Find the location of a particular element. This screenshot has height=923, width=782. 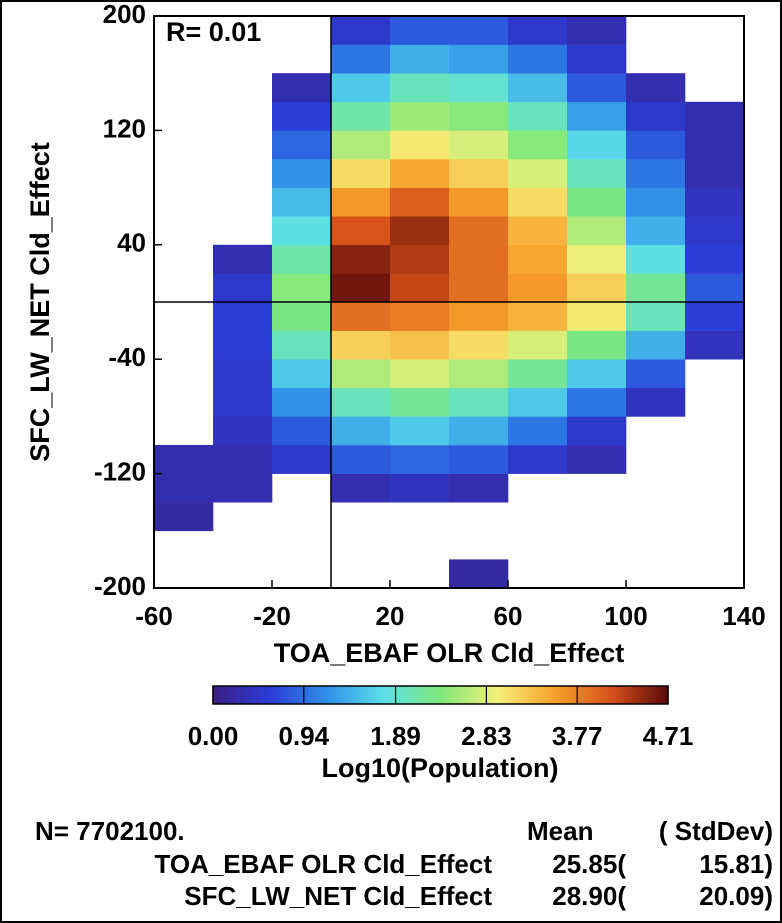

colorbar is located at coordinates (440, 695).